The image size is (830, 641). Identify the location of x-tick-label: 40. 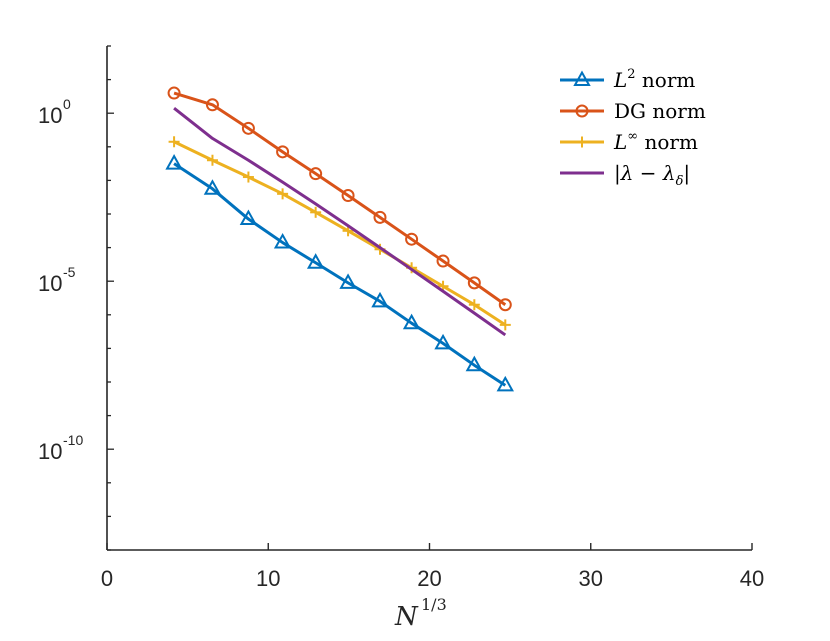
(752, 578).